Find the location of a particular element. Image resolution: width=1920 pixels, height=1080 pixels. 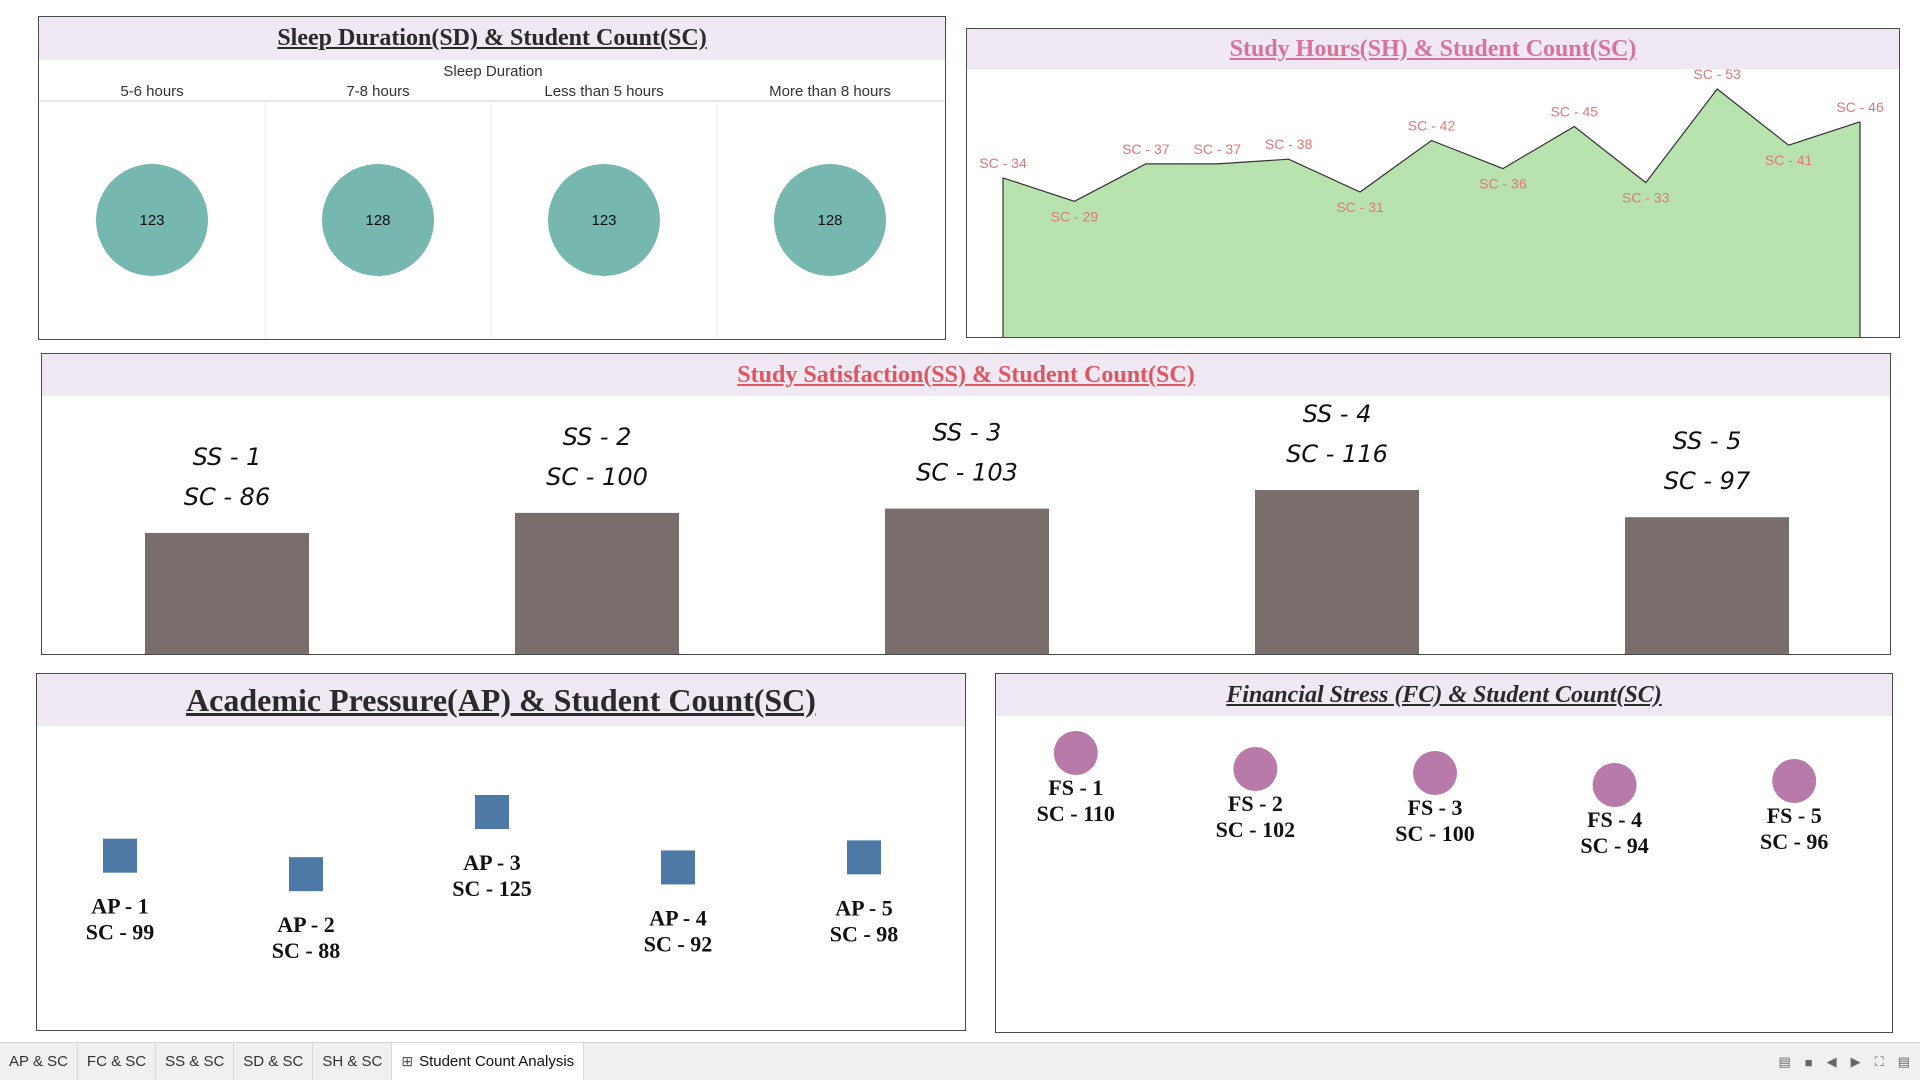

academic-category-label: AP - 3 is located at coordinates (491, 862).